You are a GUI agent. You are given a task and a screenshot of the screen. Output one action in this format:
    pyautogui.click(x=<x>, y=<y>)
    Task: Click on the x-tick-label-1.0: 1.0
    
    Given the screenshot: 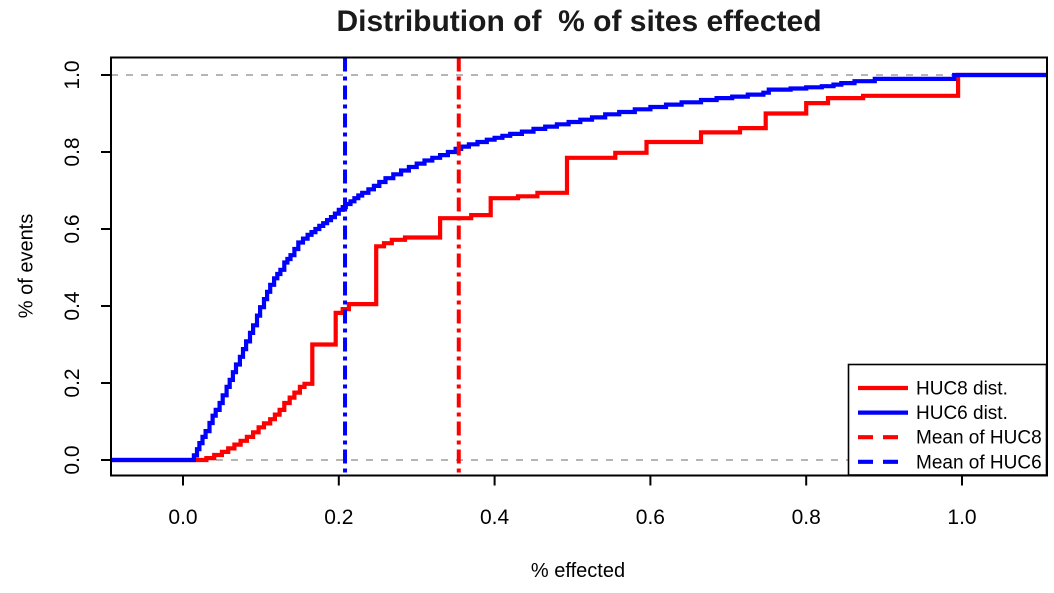 What is the action you would take?
    pyautogui.click(x=961, y=517)
    